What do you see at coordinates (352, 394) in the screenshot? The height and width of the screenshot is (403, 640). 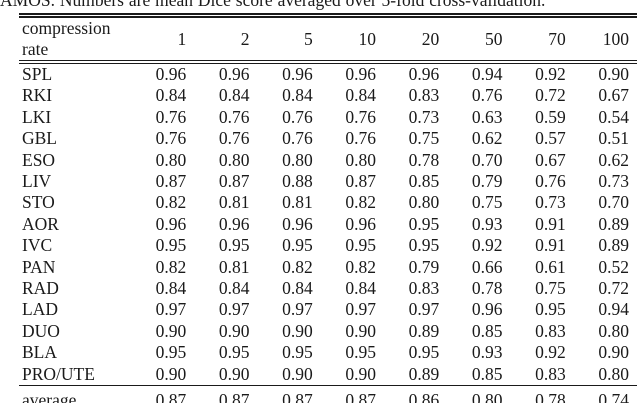 I see `average-score-cell: 0.87` at bounding box center [352, 394].